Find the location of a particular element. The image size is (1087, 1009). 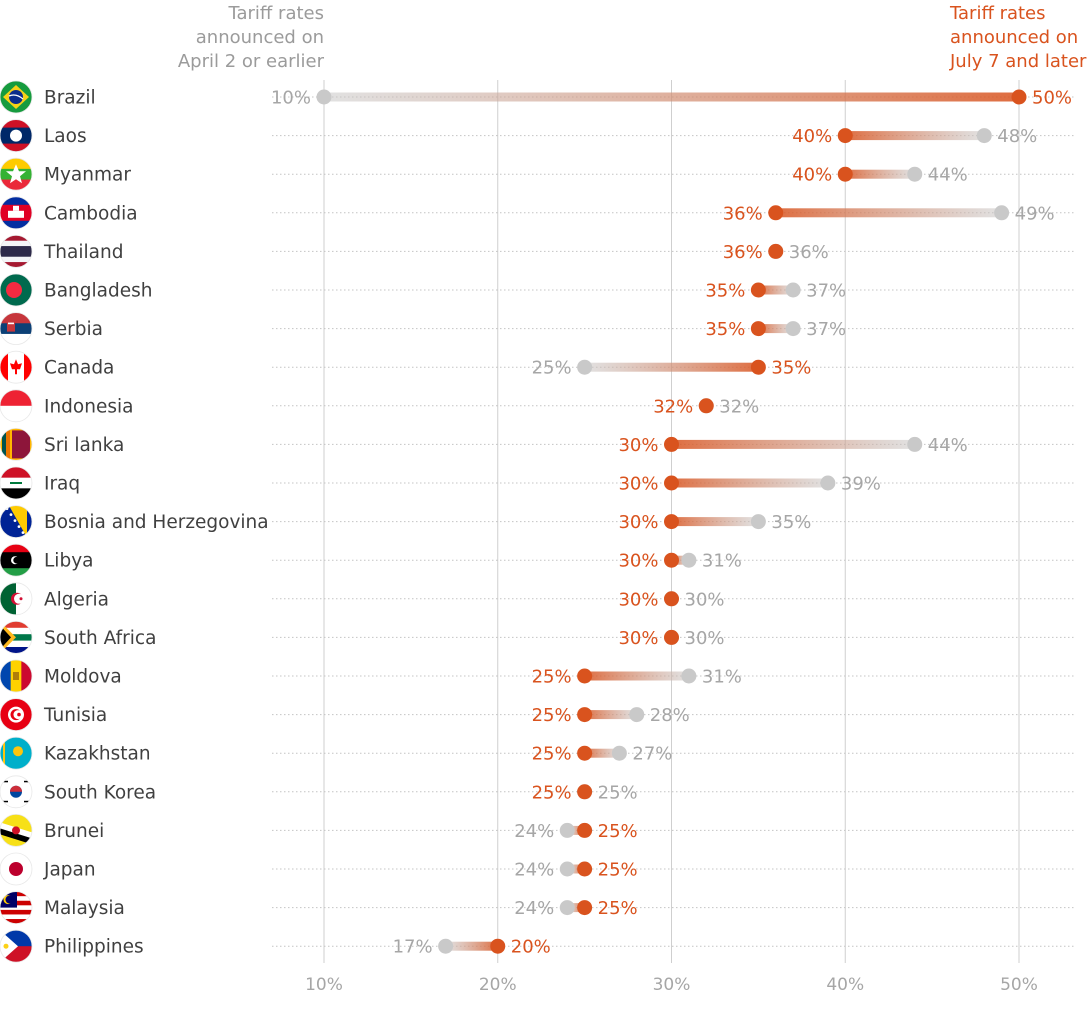

country-label: Bosnia and Herzegovina is located at coordinates (156, 522).